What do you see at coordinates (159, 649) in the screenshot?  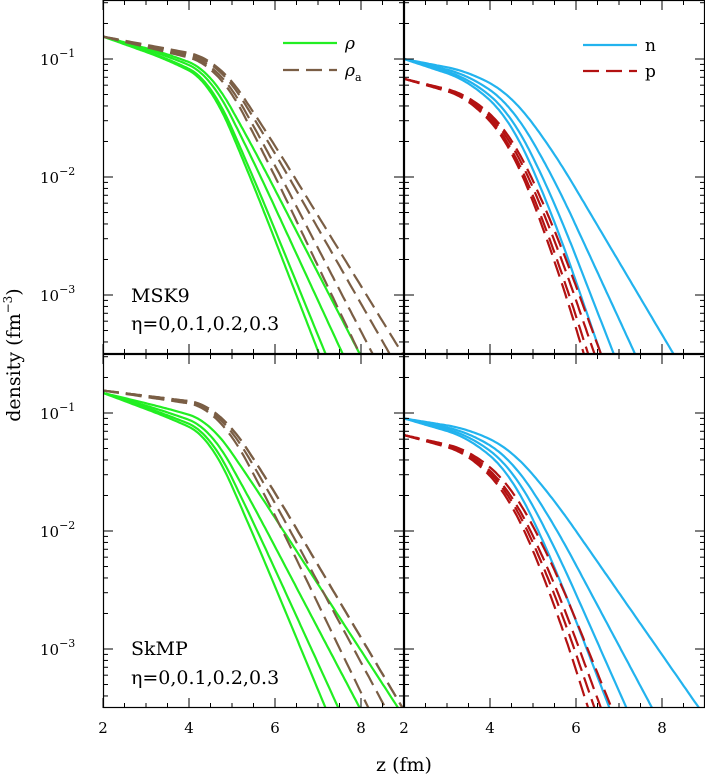 I see `model-label-bottom: SkMP` at bounding box center [159, 649].